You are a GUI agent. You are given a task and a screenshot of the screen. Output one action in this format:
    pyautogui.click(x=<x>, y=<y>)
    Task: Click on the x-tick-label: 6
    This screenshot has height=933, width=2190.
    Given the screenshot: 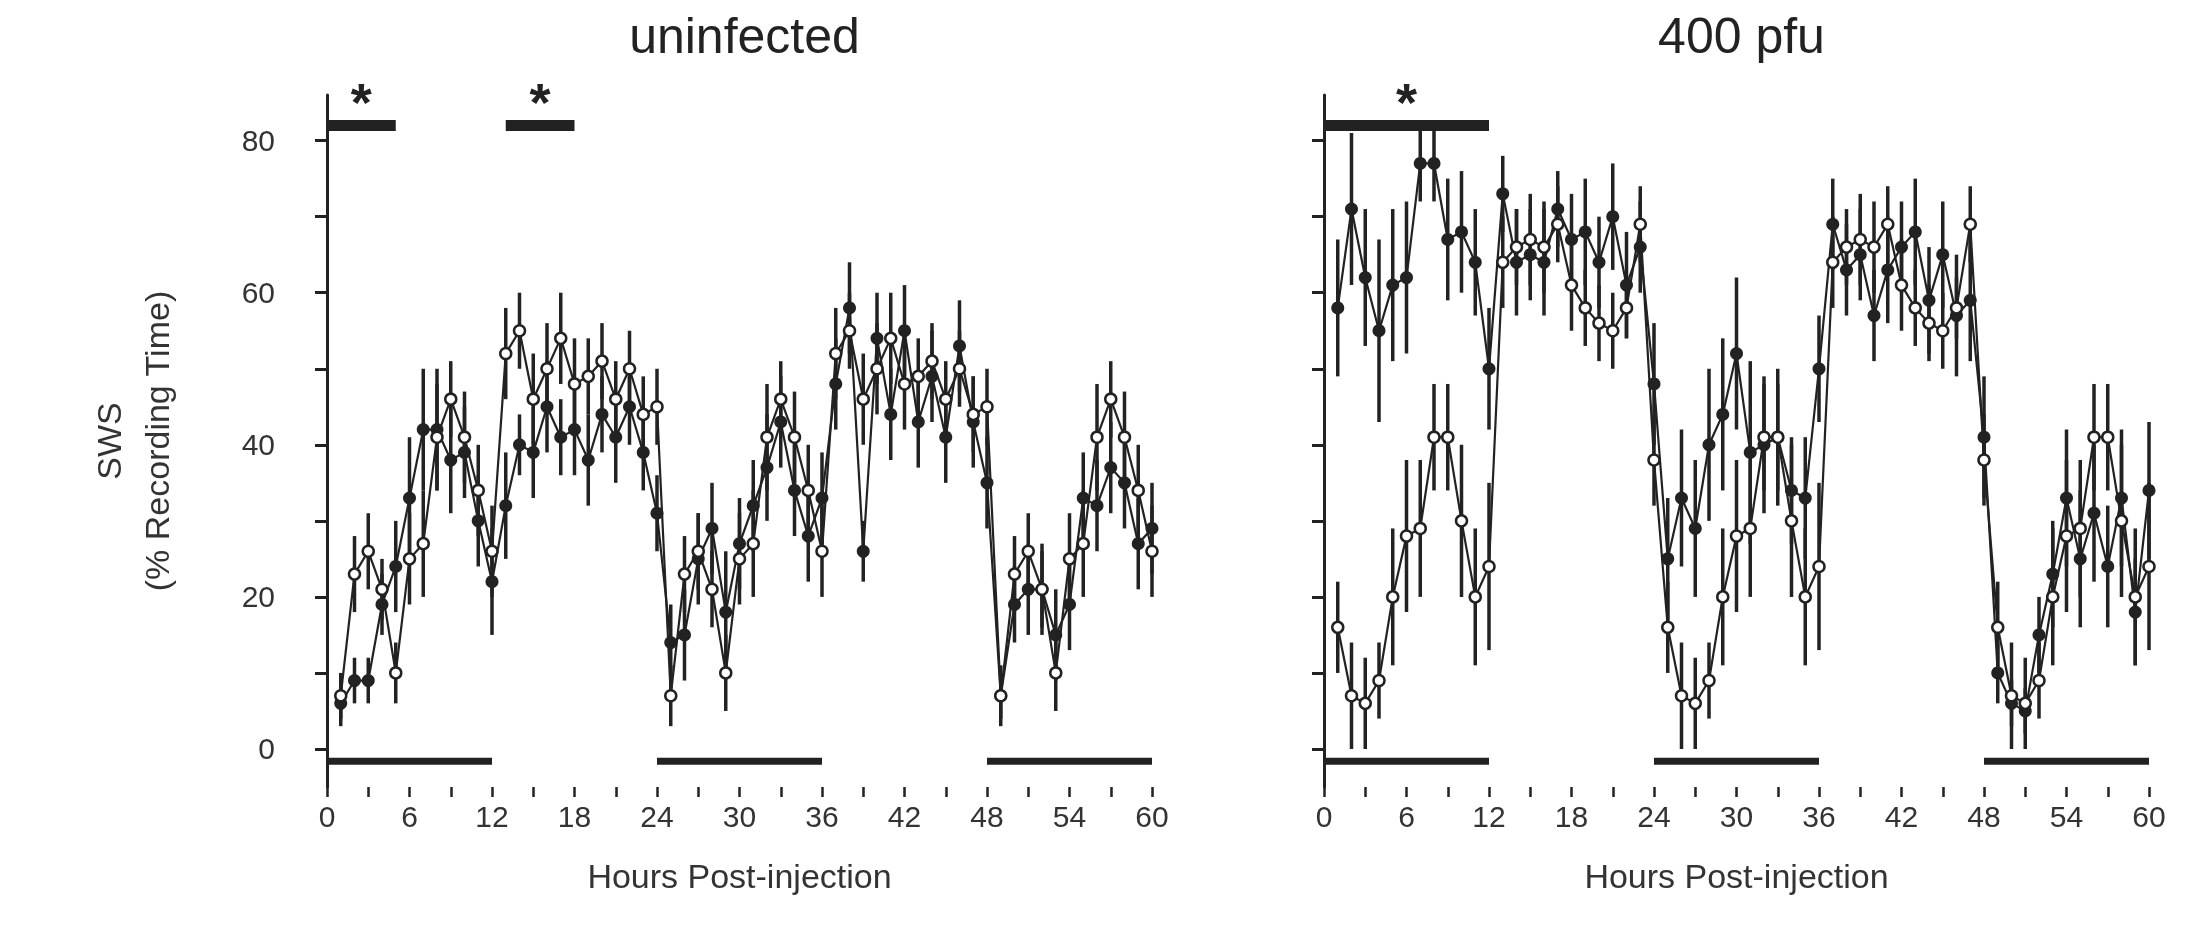 What is the action you would take?
    pyautogui.click(x=409, y=816)
    